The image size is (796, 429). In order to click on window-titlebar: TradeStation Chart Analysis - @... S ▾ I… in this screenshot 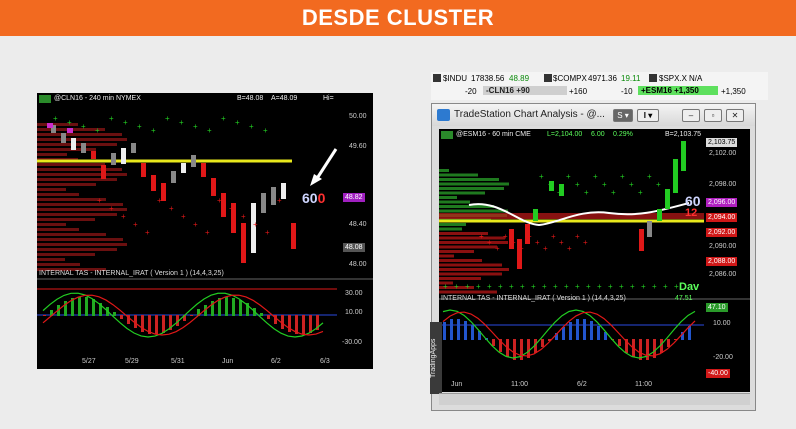, I will do `click(593, 115)`.